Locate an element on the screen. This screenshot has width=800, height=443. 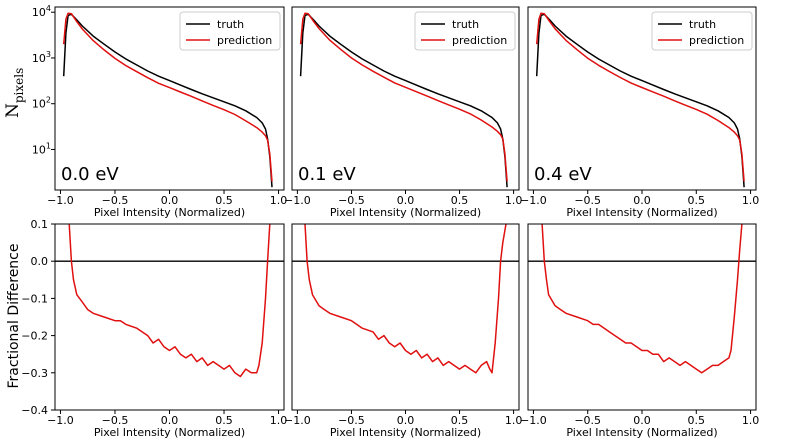
y-tick-label: 10² is located at coordinates (41, 103).